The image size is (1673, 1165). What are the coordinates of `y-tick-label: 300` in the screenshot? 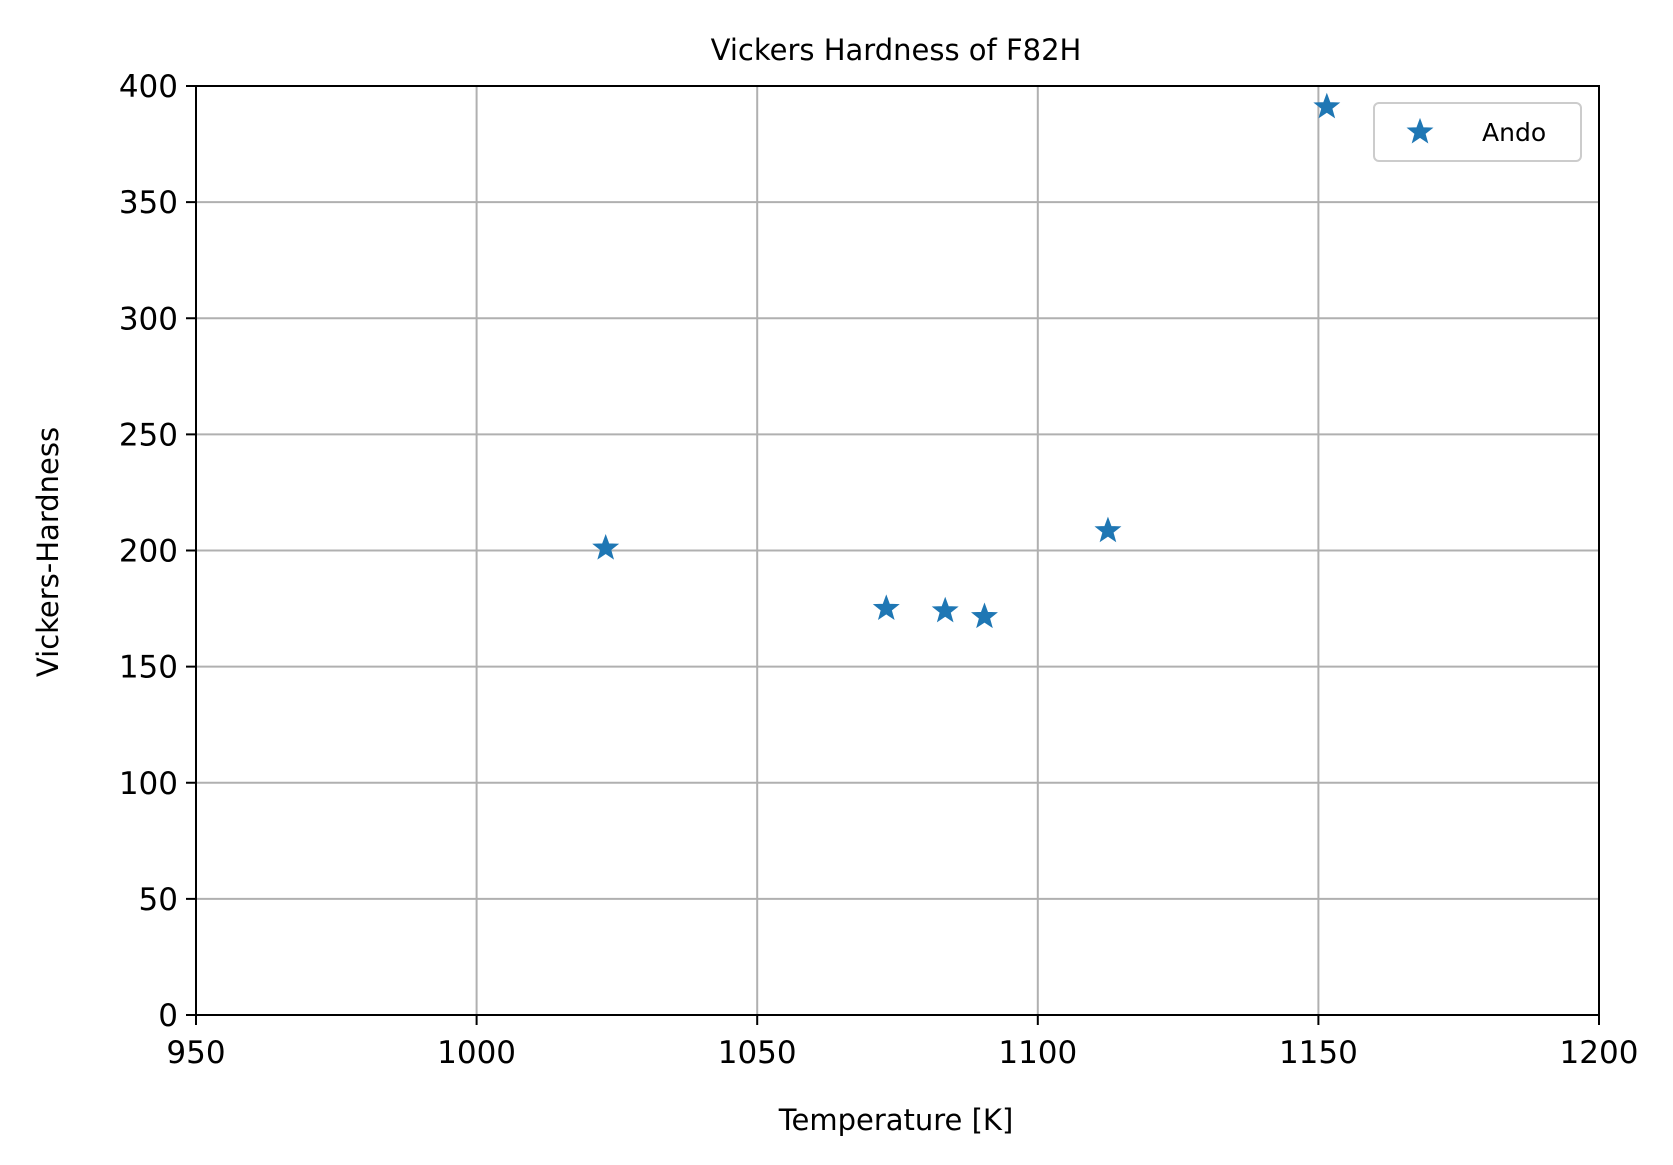 It's located at (148, 319).